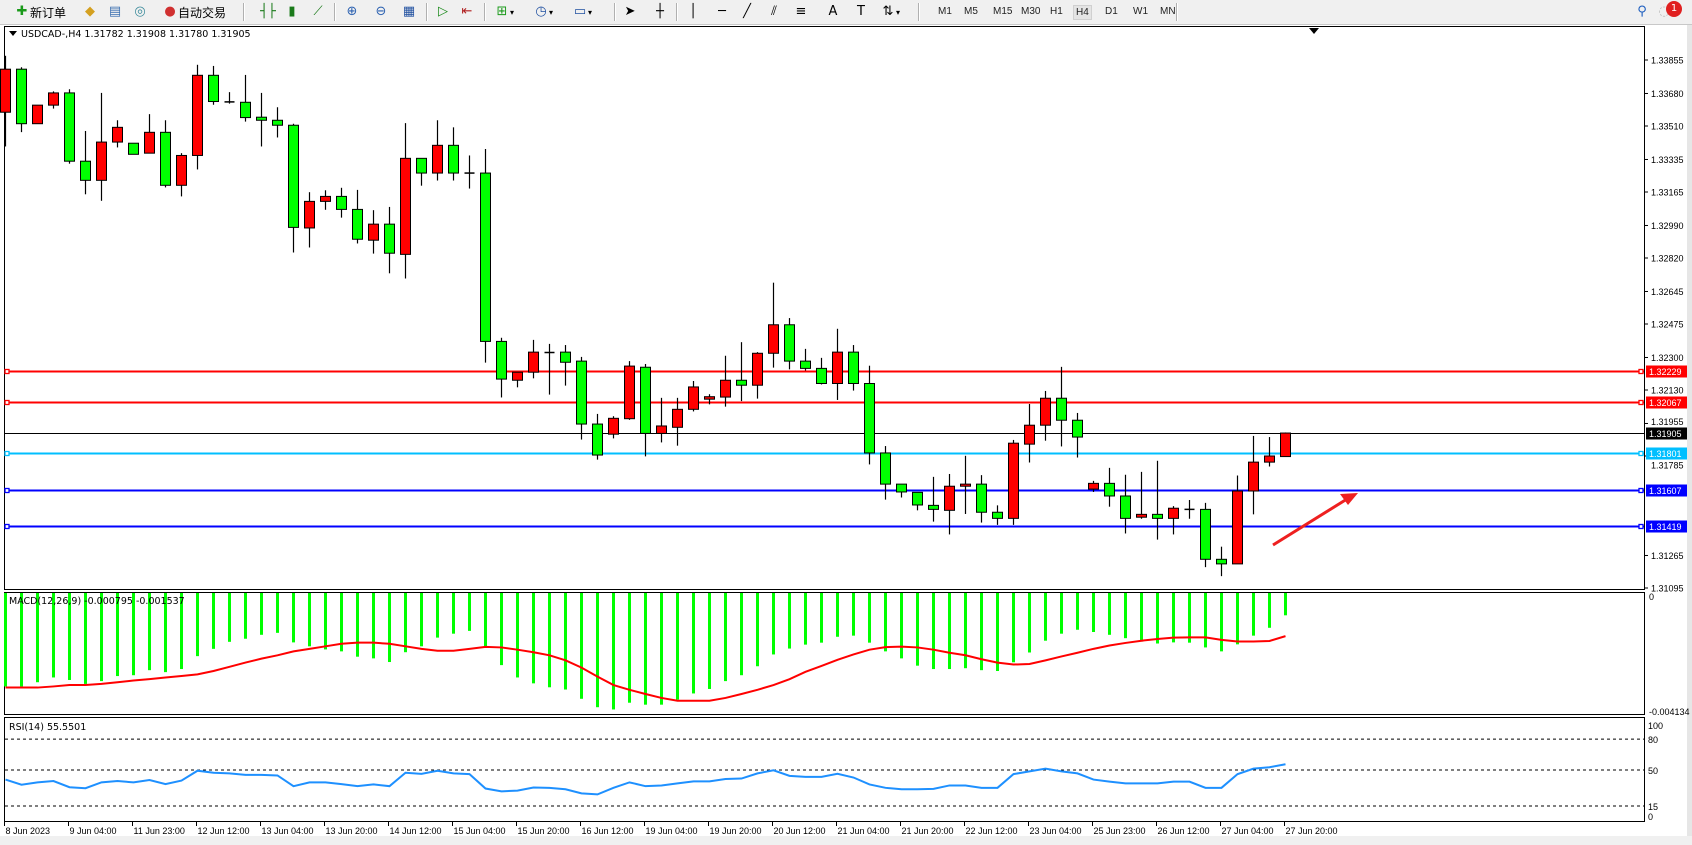  I want to click on terminal-button: ◎, so click(140, 12).